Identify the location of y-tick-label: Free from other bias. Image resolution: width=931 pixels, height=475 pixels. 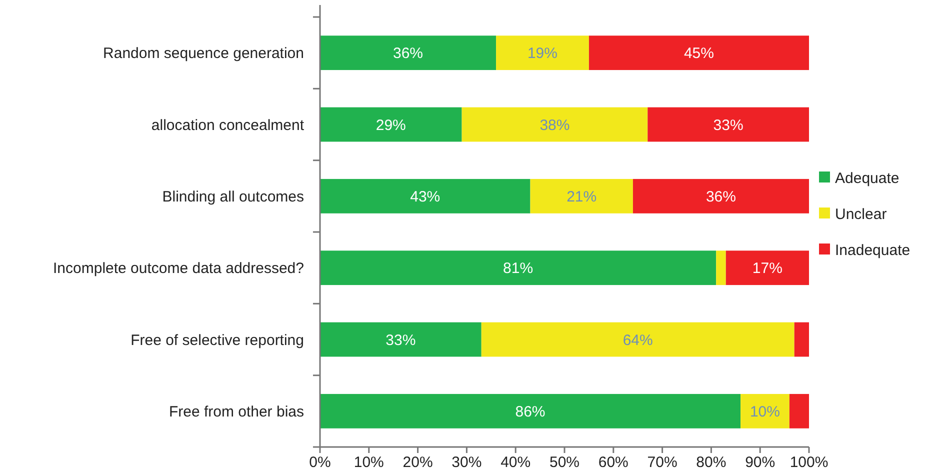
(236, 411).